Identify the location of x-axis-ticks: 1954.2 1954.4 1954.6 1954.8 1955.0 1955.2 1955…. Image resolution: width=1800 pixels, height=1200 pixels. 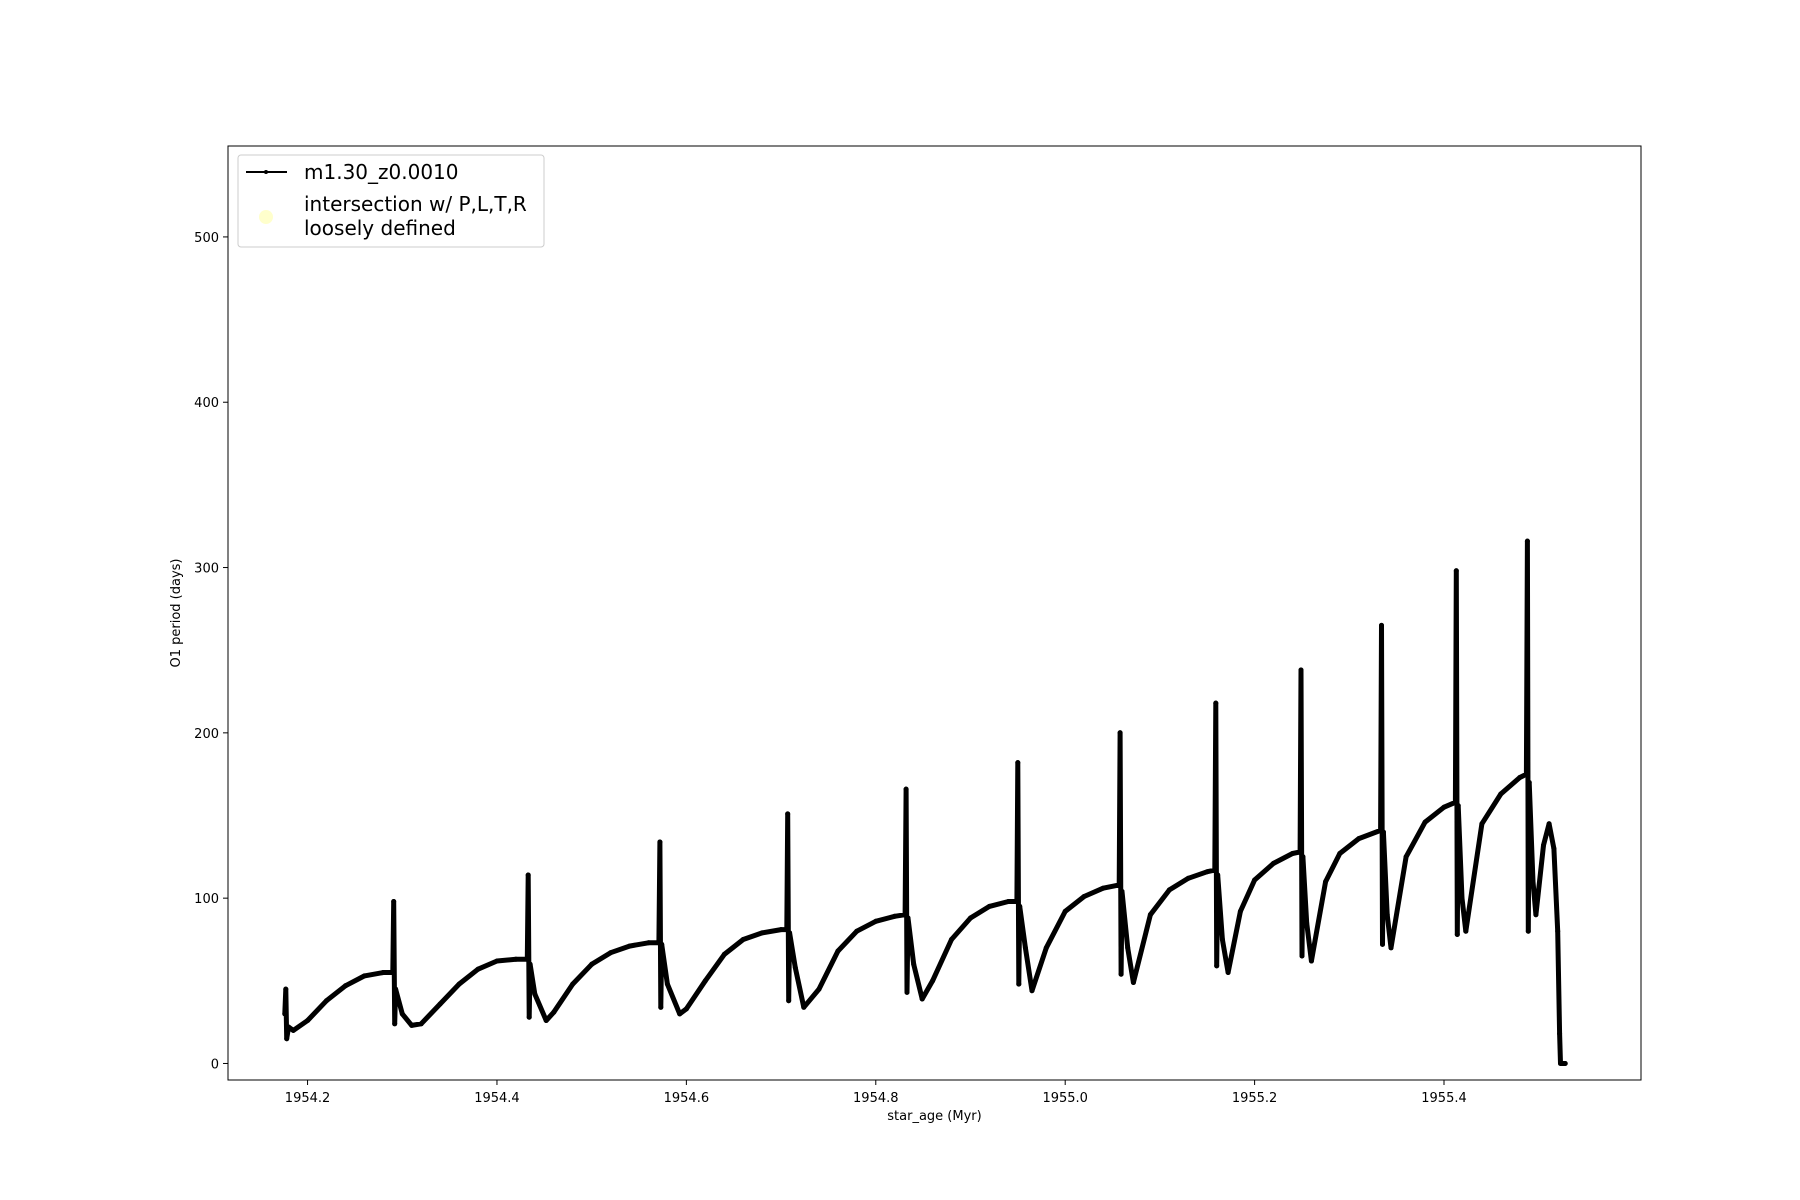
(876, 1093).